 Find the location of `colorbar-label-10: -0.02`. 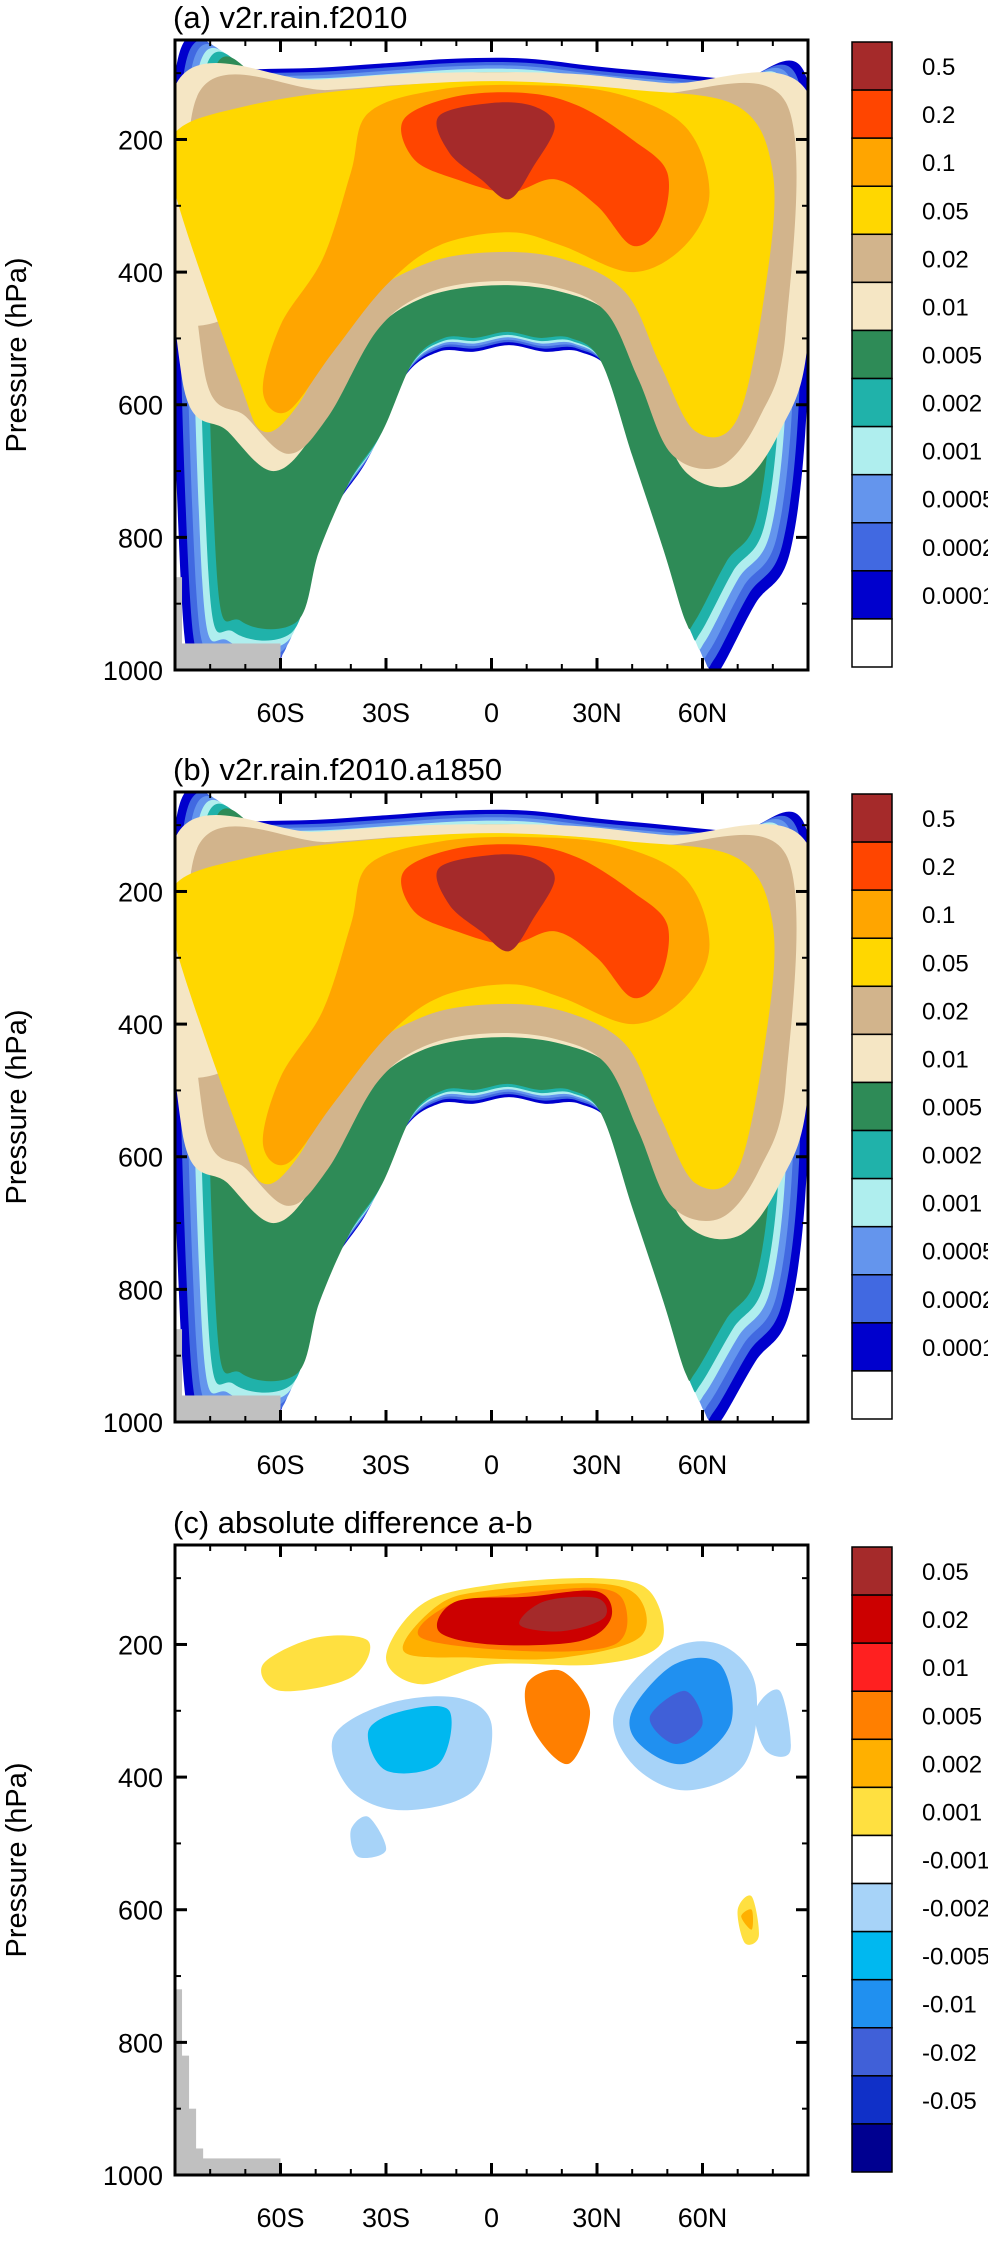

colorbar-label-10: -0.02 is located at coordinates (949, 2053).